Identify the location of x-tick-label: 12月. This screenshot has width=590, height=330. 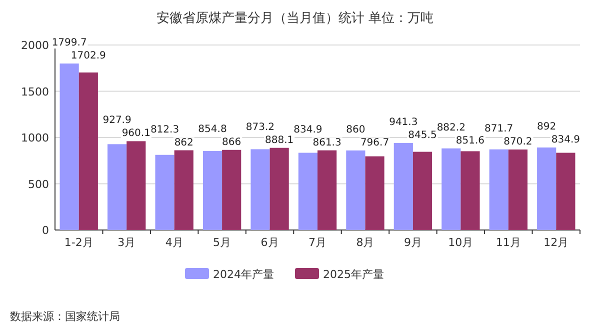
(556, 242).